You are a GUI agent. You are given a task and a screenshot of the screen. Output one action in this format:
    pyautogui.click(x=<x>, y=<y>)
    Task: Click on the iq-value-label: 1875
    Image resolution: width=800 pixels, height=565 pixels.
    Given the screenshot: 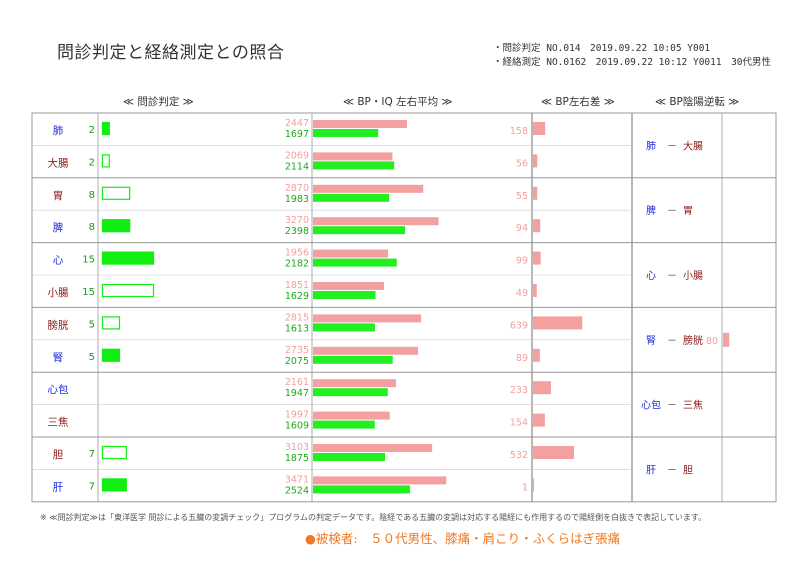 What is the action you would take?
    pyautogui.click(x=297, y=458)
    